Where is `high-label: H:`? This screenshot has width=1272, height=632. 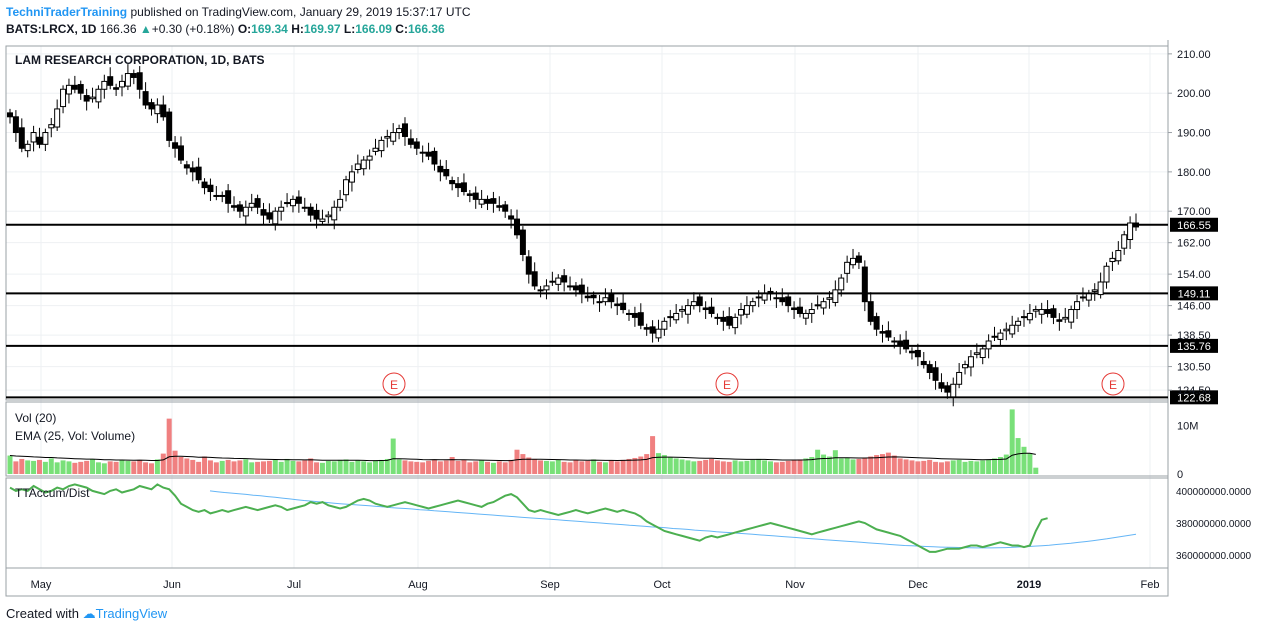 high-label: H: is located at coordinates (297, 29).